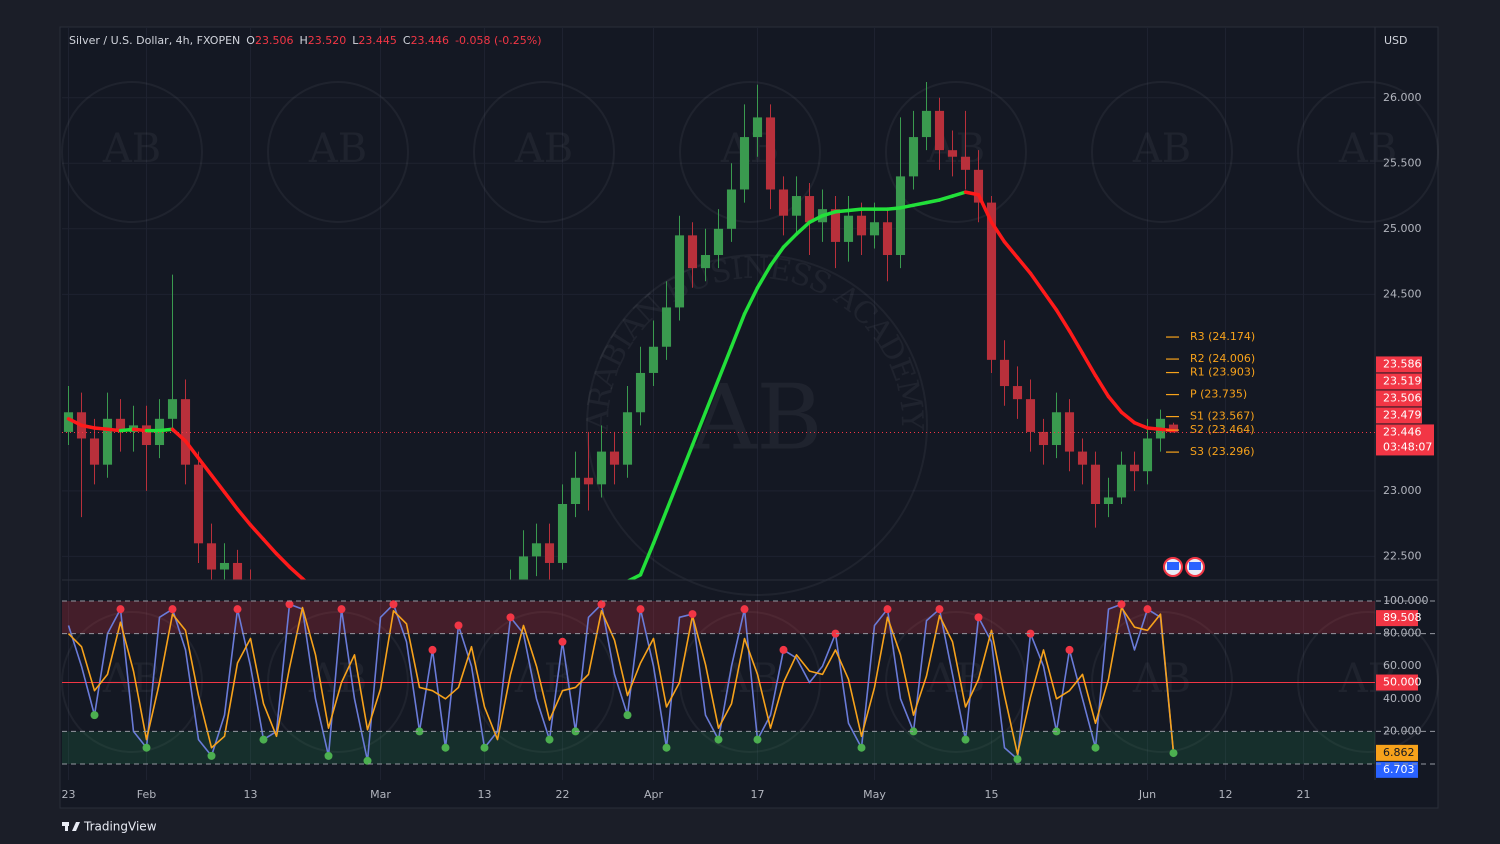  Describe the element at coordinates (250, 40) in the screenshot. I see `ohlc-key: O` at that location.